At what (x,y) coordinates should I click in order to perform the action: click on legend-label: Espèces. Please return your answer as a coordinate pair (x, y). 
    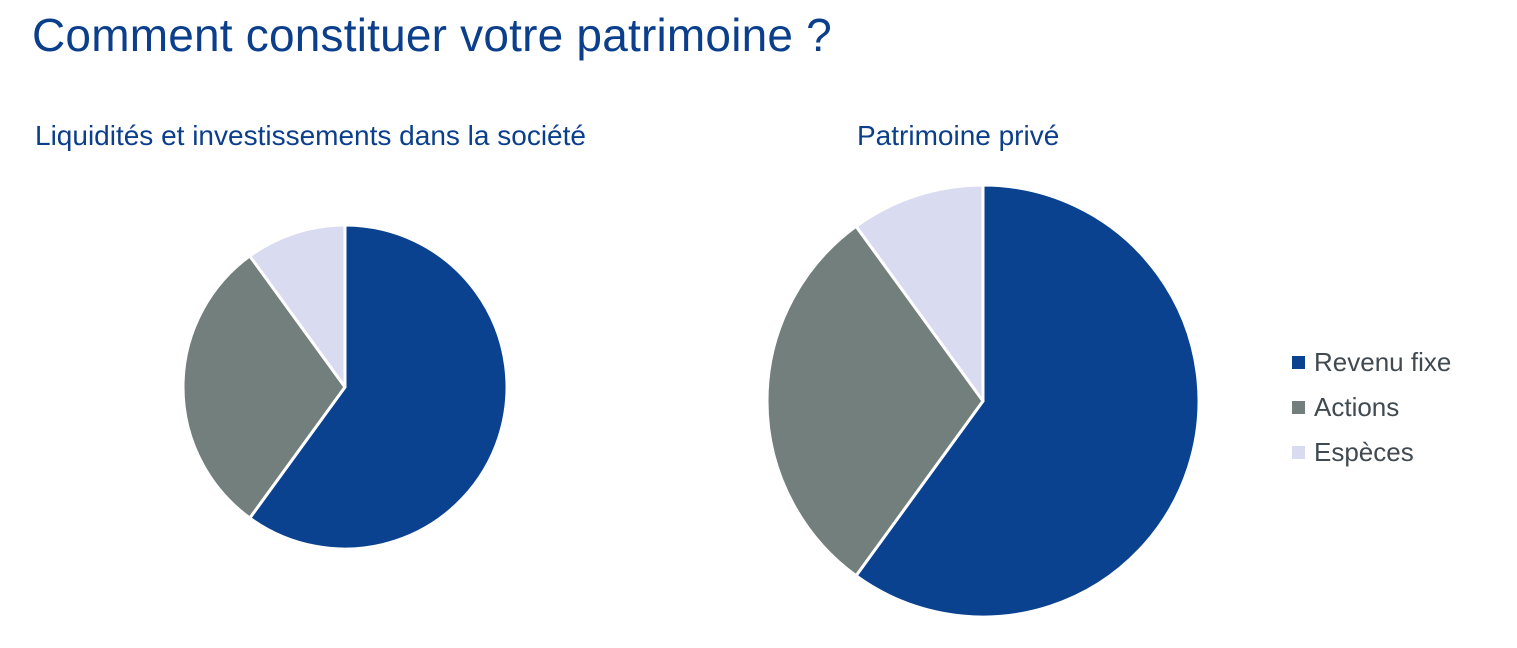
    Looking at the image, I should click on (1364, 452).